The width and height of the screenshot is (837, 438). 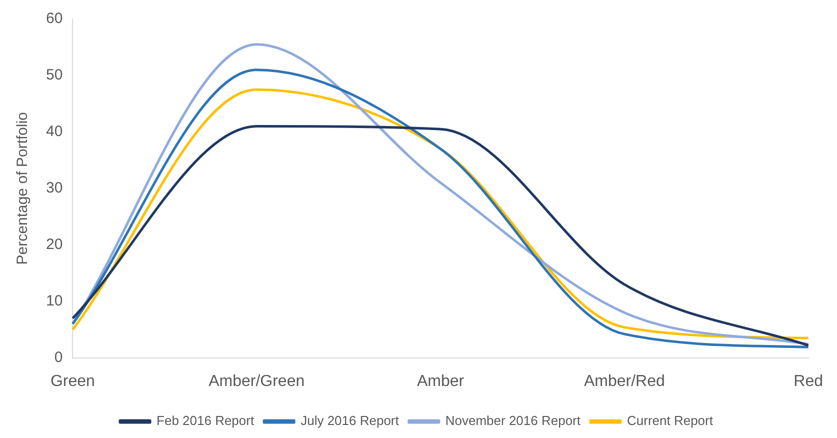 What do you see at coordinates (54, 245) in the screenshot?
I see `y-tick-label: 20` at bounding box center [54, 245].